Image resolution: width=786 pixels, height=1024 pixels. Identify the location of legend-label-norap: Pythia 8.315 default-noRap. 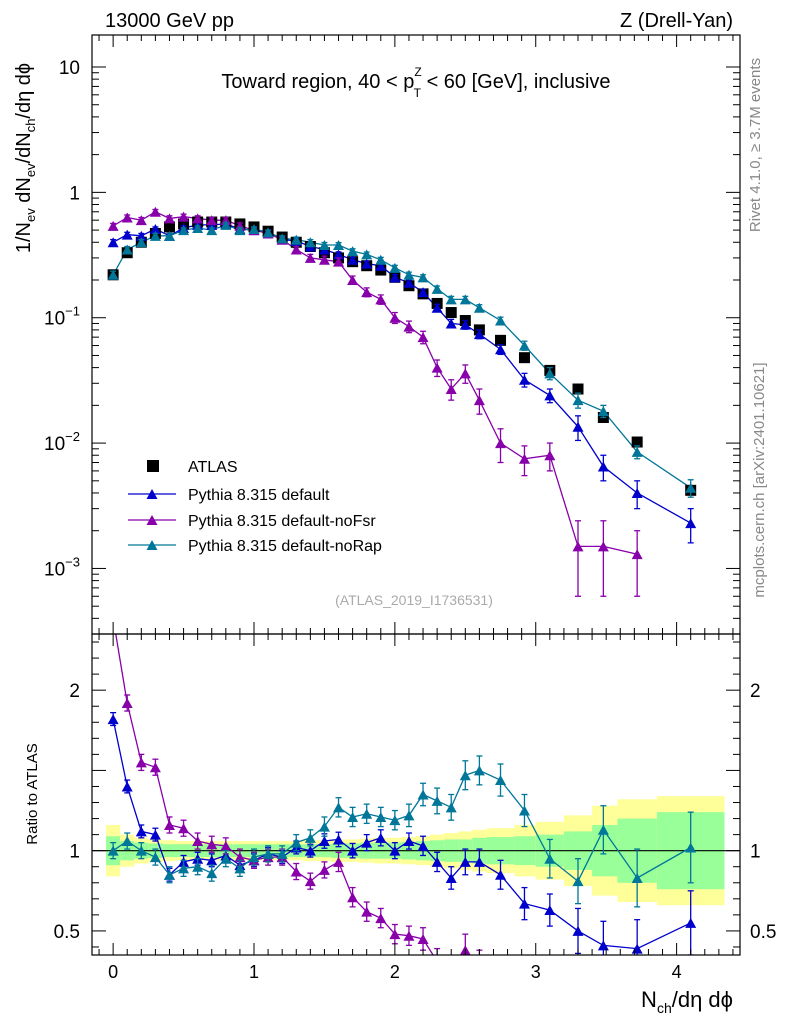
(285, 546).